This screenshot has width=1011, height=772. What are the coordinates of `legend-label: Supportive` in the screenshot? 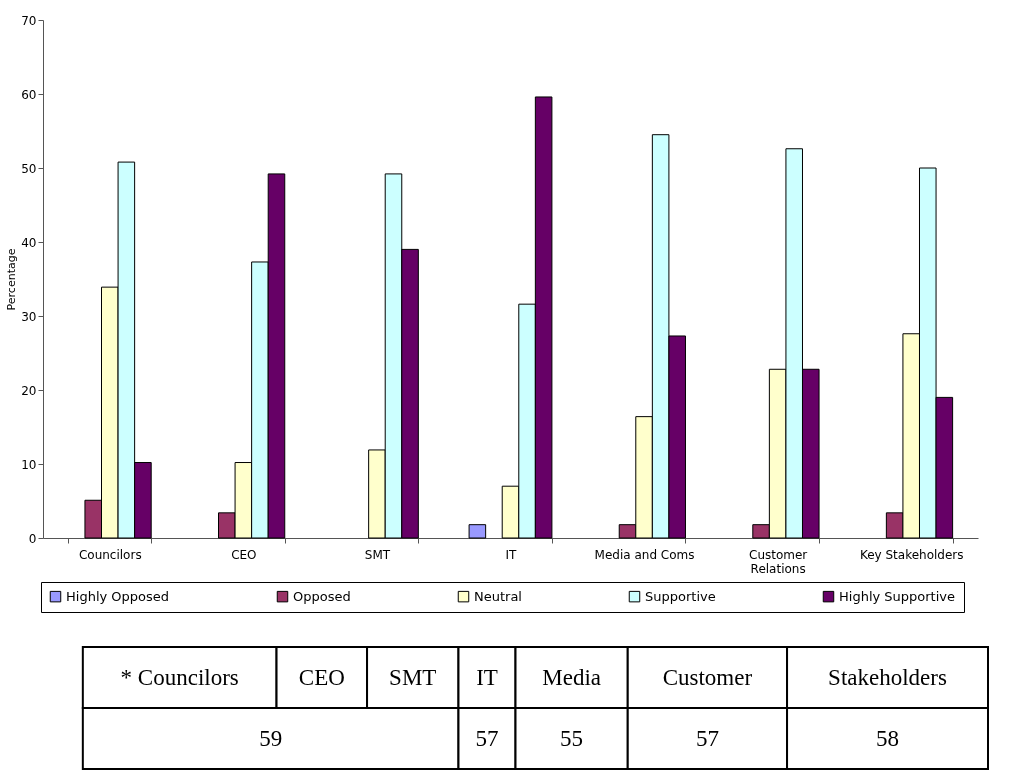 It's located at (680, 596).